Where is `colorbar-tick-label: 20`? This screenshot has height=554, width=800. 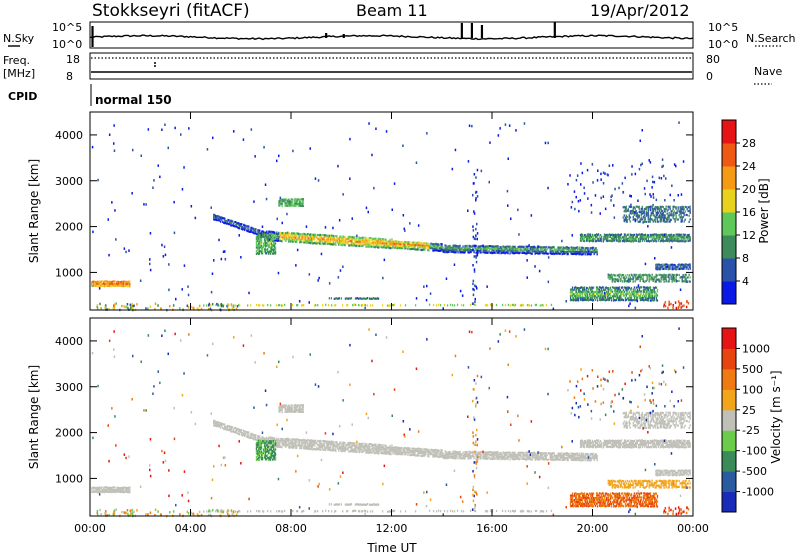
colorbar-tick-label: 20 is located at coordinates (749, 189).